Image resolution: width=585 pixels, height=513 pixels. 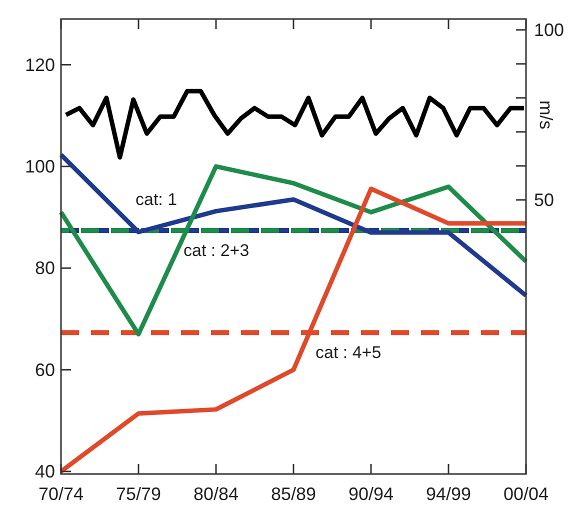 What do you see at coordinates (293, 494) in the screenshot?
I see `x-tick-label: 85/89` at bounding box center [293, 494].